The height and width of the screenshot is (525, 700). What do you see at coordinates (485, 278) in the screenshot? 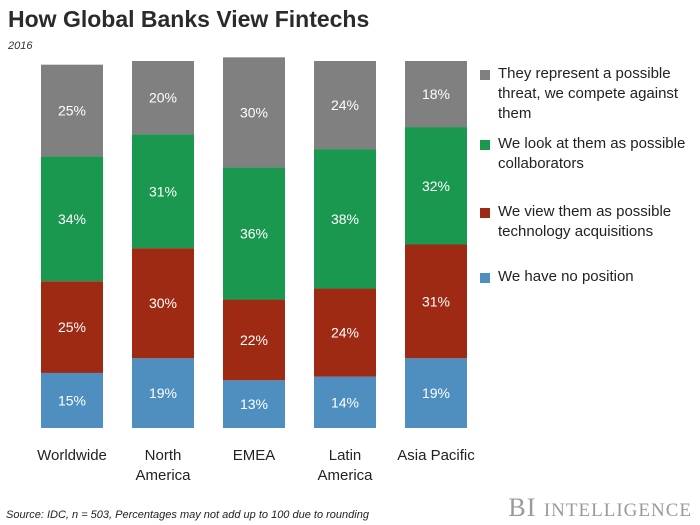
I see `legend-swatch-no-position` at bounding box center [485, 278].